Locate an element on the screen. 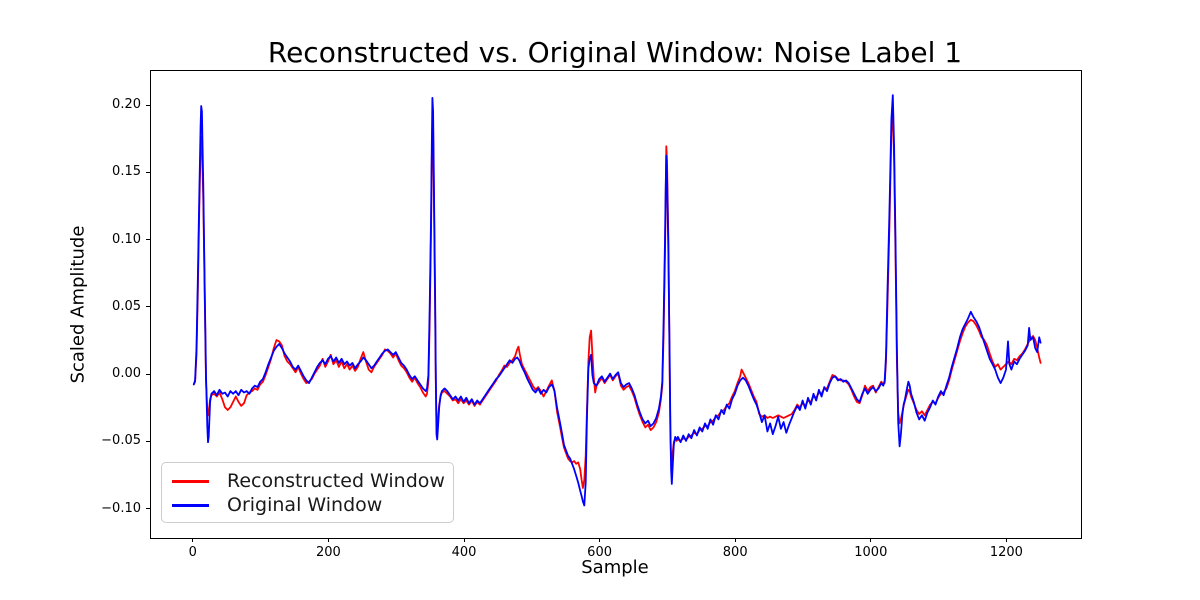 The image size is (1200, 600). x-tick-label: 600 is located at coordinates (600, 552).